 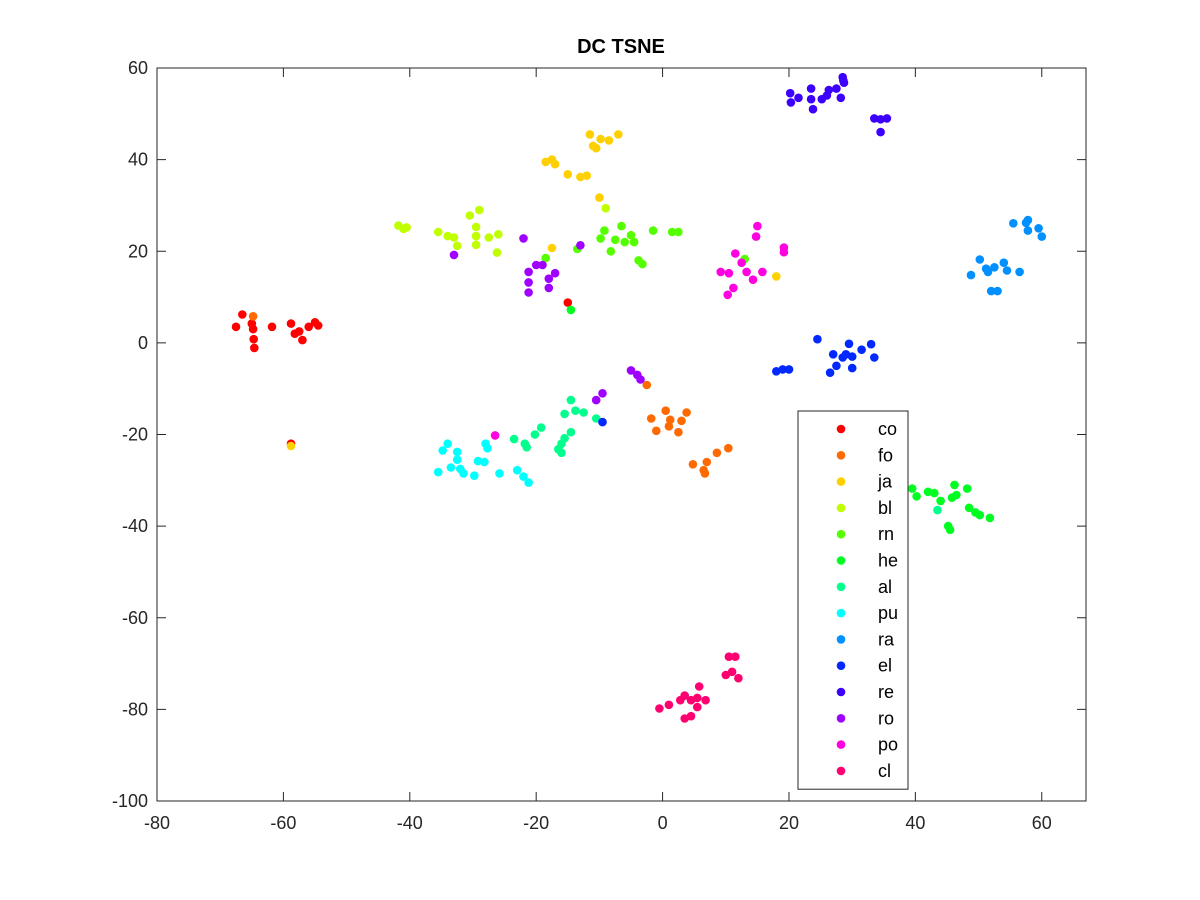 I want to click on legend-marker-ro, so click(x=841, y=718).